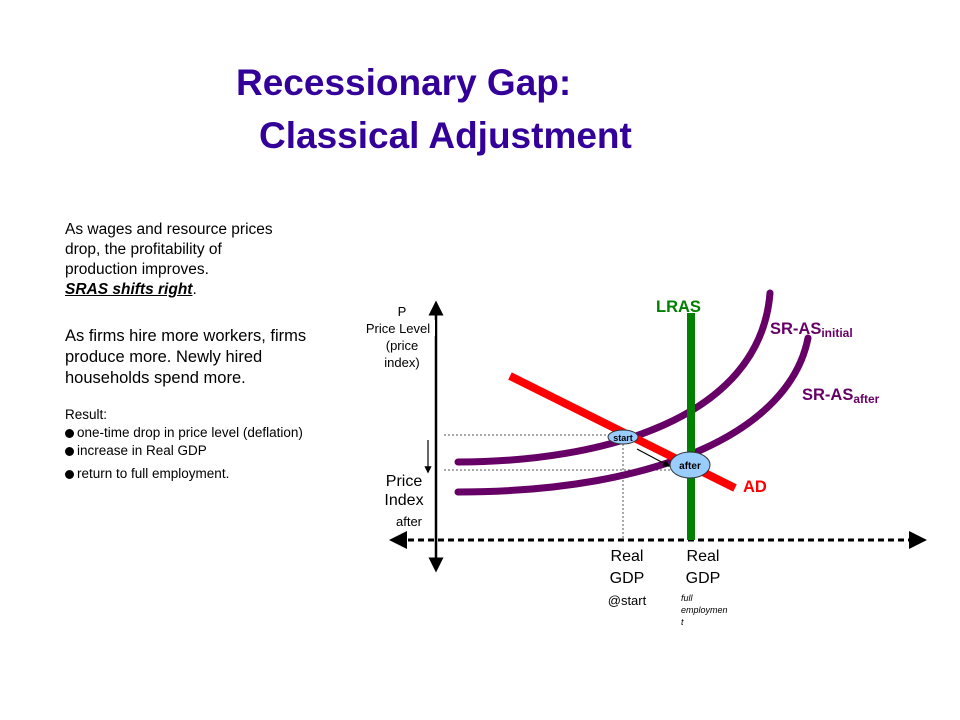 The height and width of the screenshot is (720, 960). I want to click on p2-line: produce more. Newly hired, so click(164, 357).